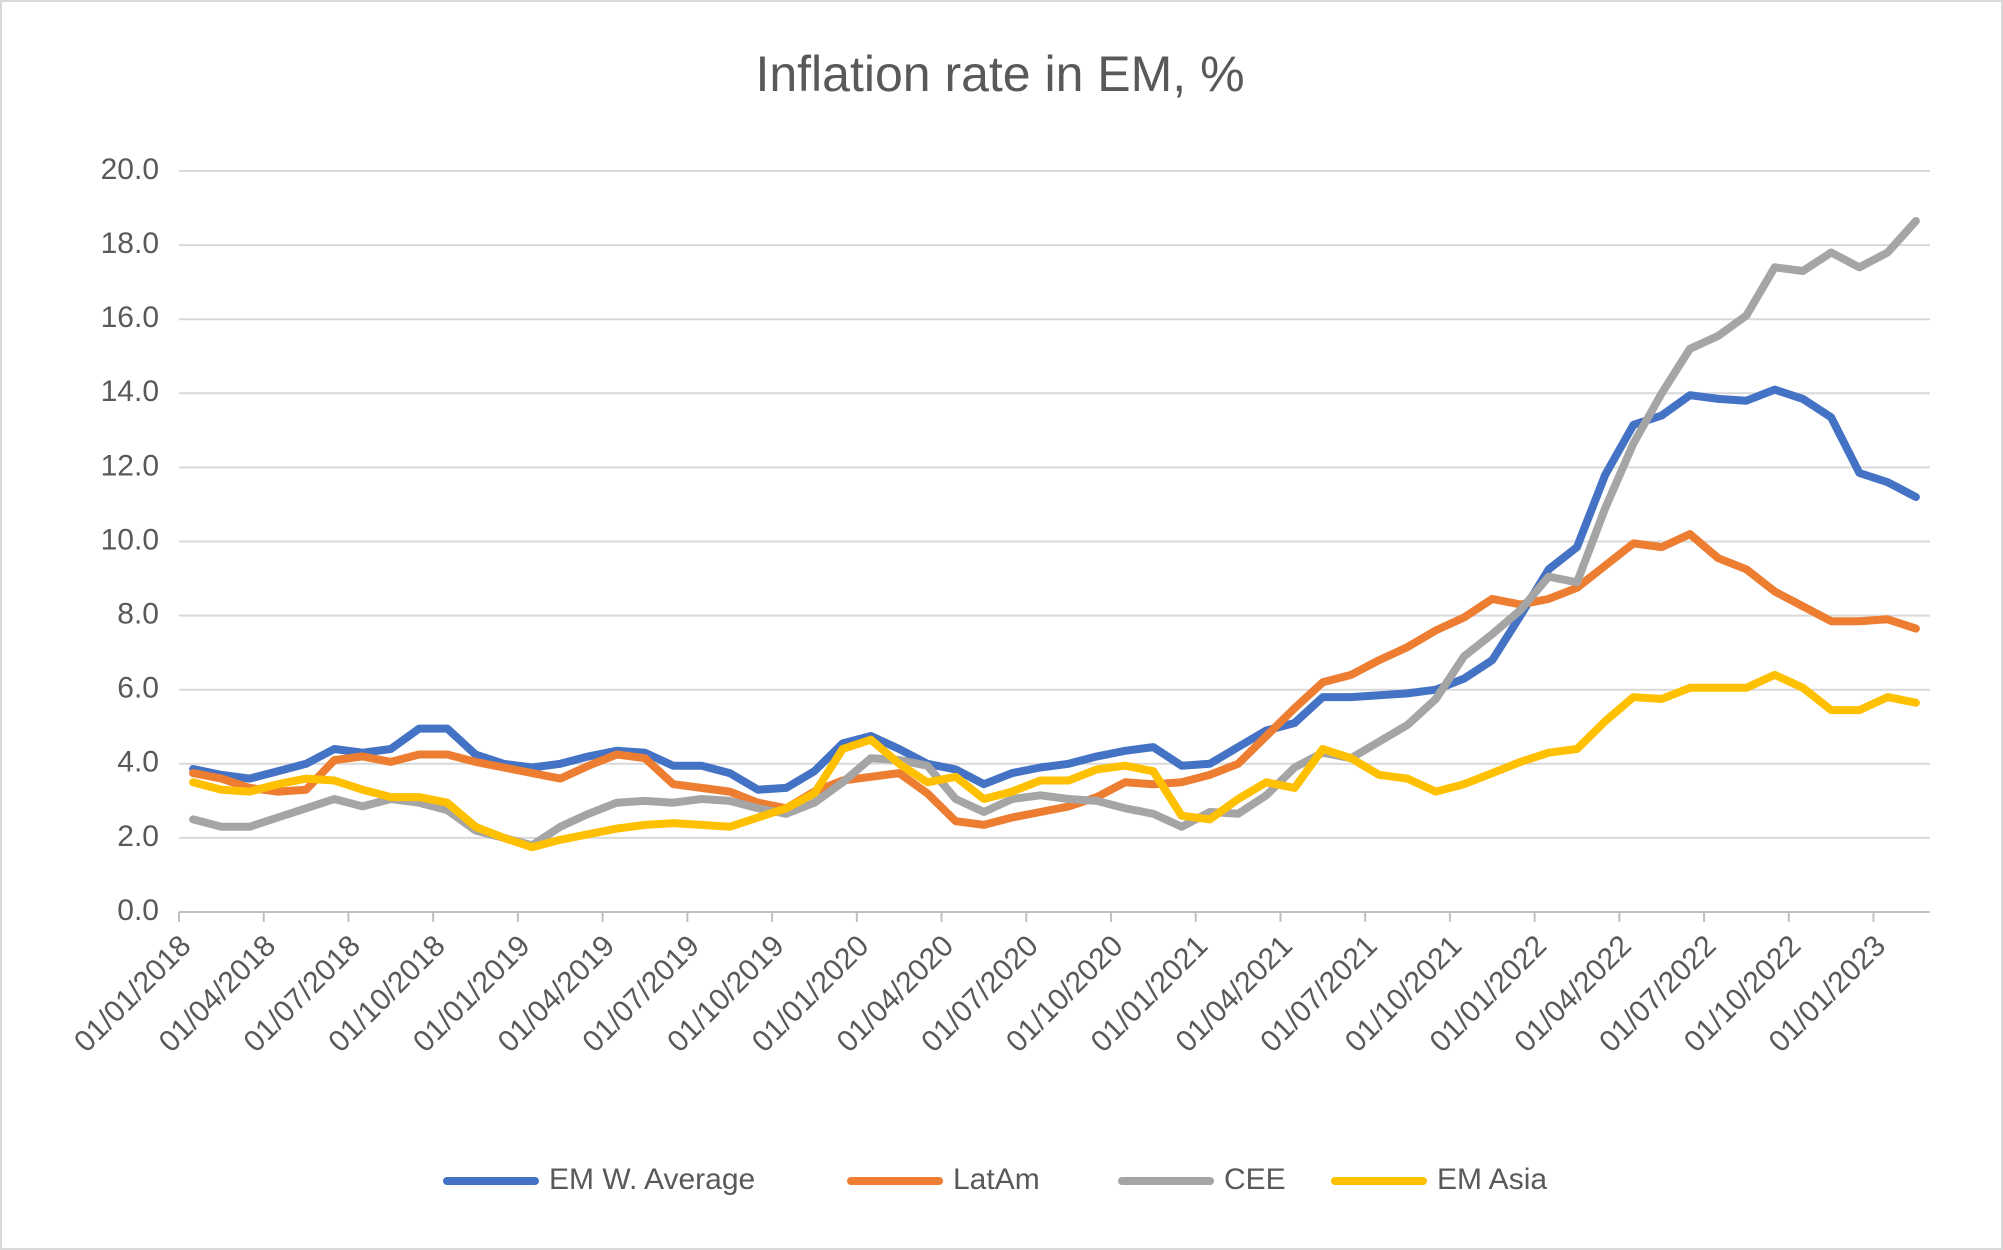 Image resolution: width=2003 pixels, height=1250 pixels. Describe the element at coordinates (138, 688) in the screenshot. I see `y-tick-label: 6.0` at that location.